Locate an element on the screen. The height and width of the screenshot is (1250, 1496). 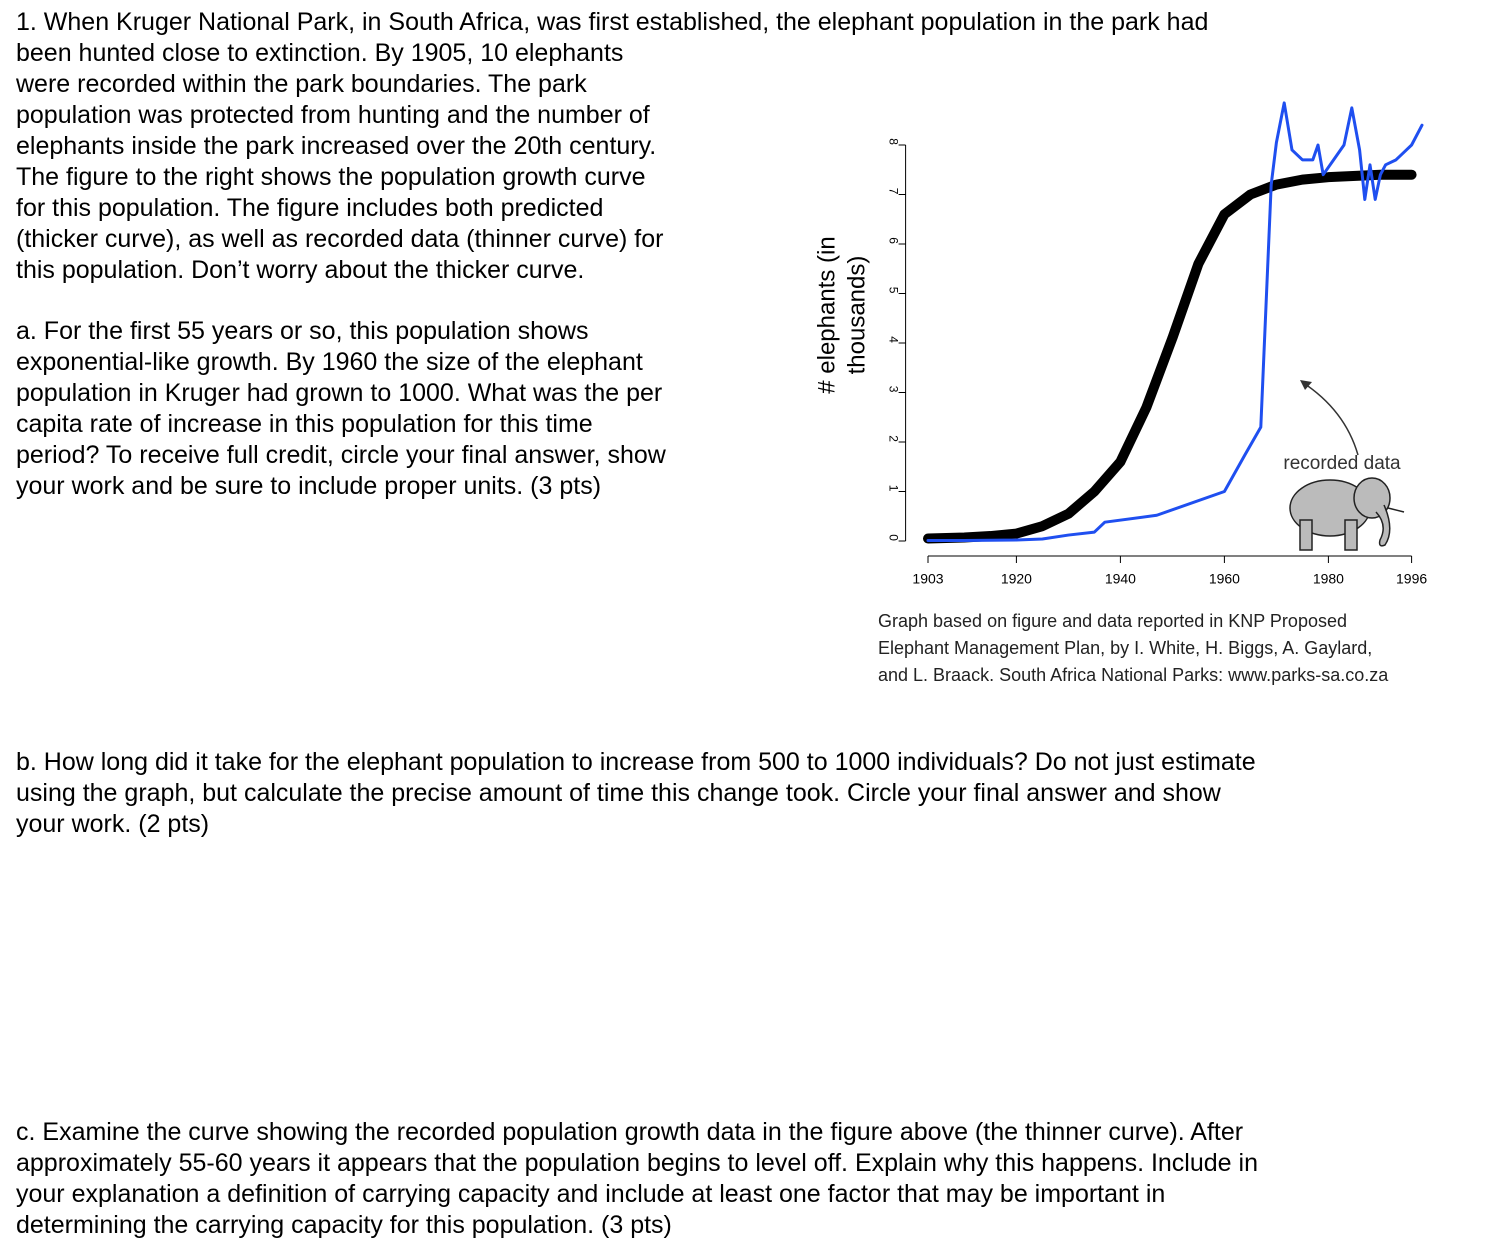
x-tick-label: 1996 is located at coordinates (1411, 579).